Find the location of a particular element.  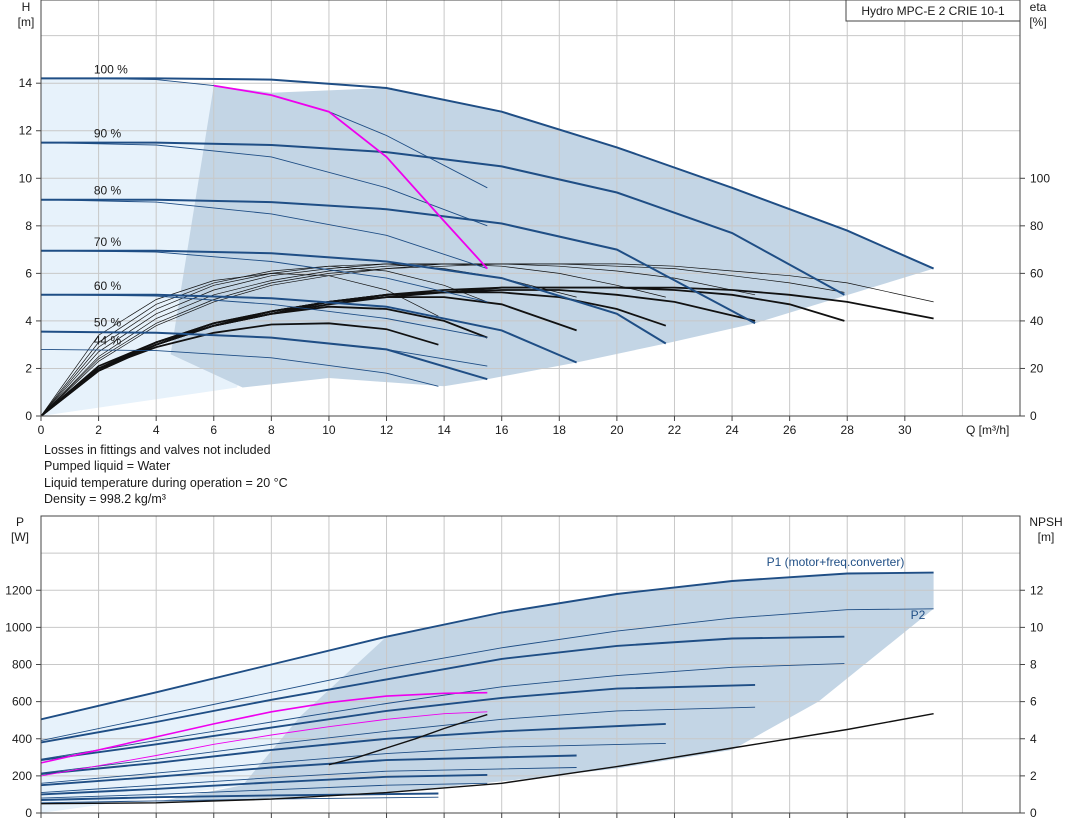

speed-label: 90 % is located at coordinates (108, 134).